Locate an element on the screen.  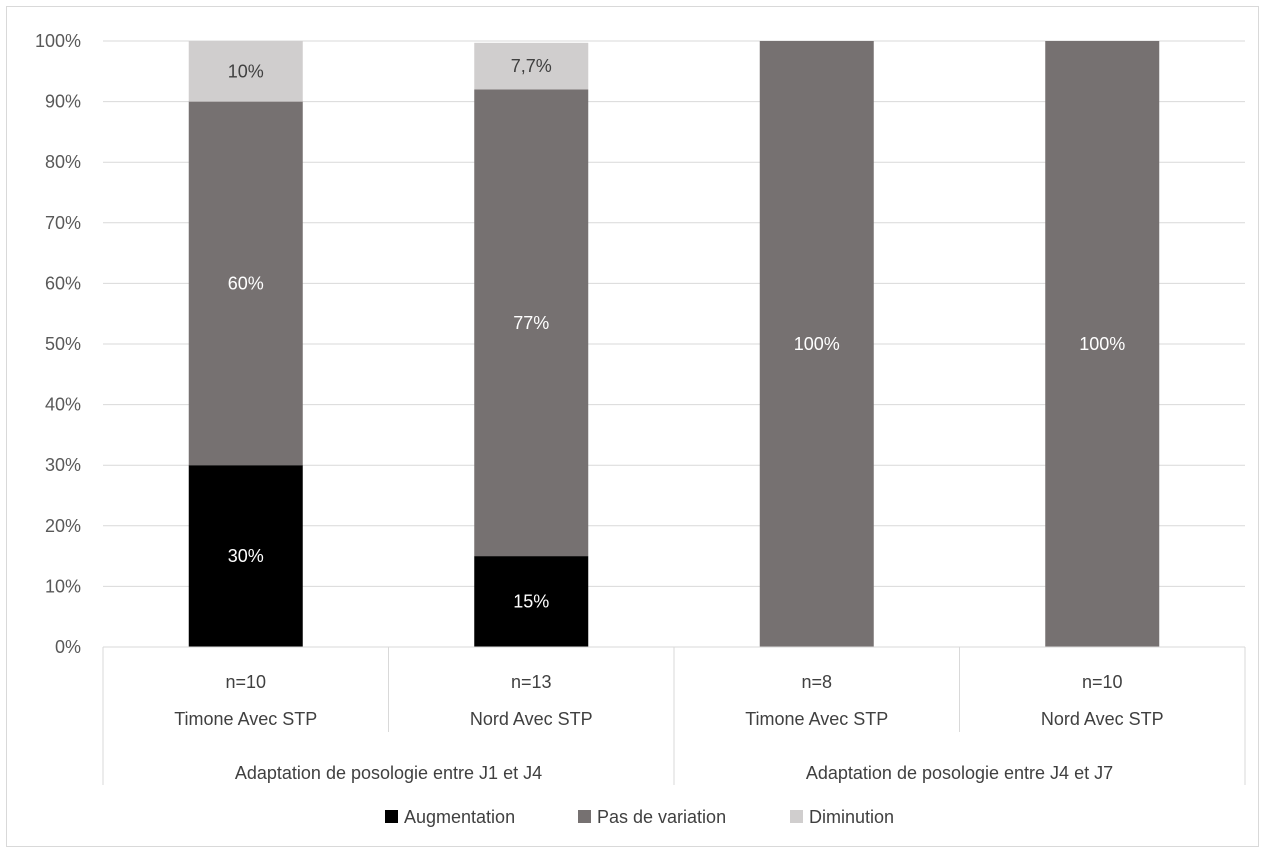
data-label: 30% is located at coordinates (246, 556).